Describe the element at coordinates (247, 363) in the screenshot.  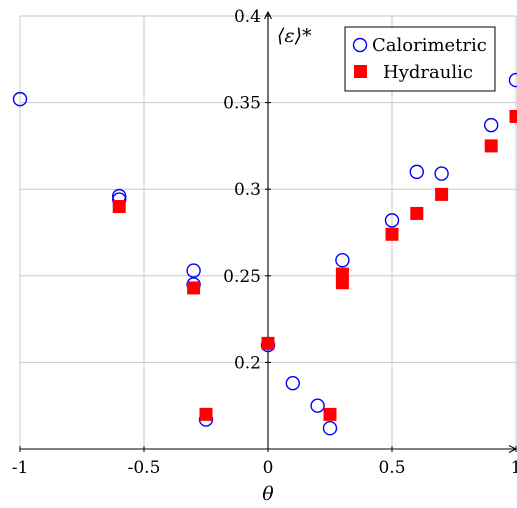
I see `y-tick-label-0: 0.2` at that location.